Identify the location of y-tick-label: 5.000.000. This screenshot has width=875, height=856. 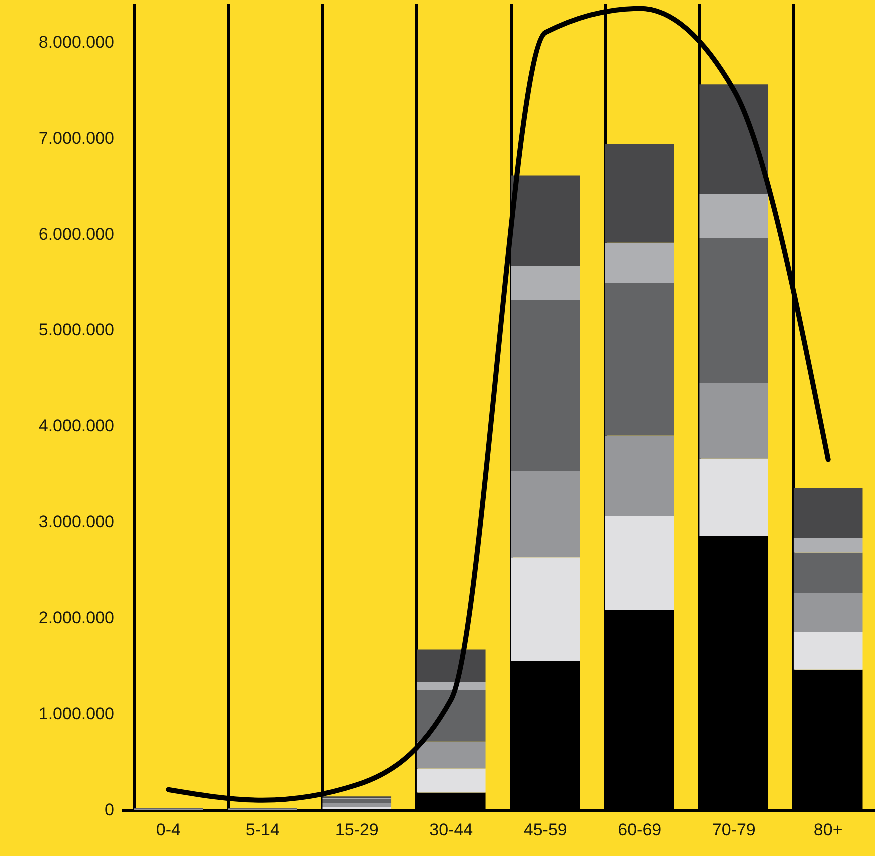
(76, 330).